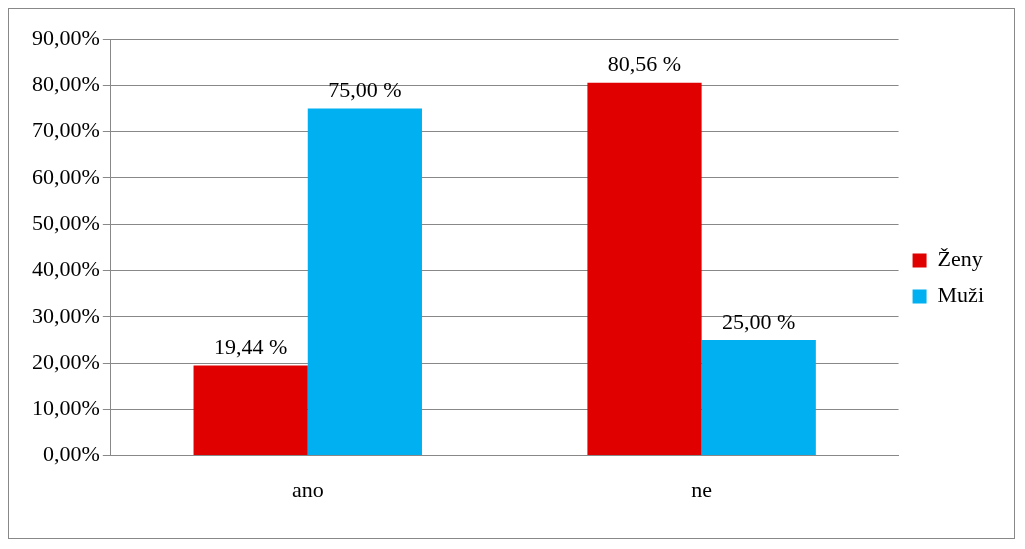 Image resolution: width=1025 pixels, height=549 pixels. What do you see at coordinates (71, 454) in the screenshot?
I see `y-tick-label: 0,00%` at bounding box center [71, 454].